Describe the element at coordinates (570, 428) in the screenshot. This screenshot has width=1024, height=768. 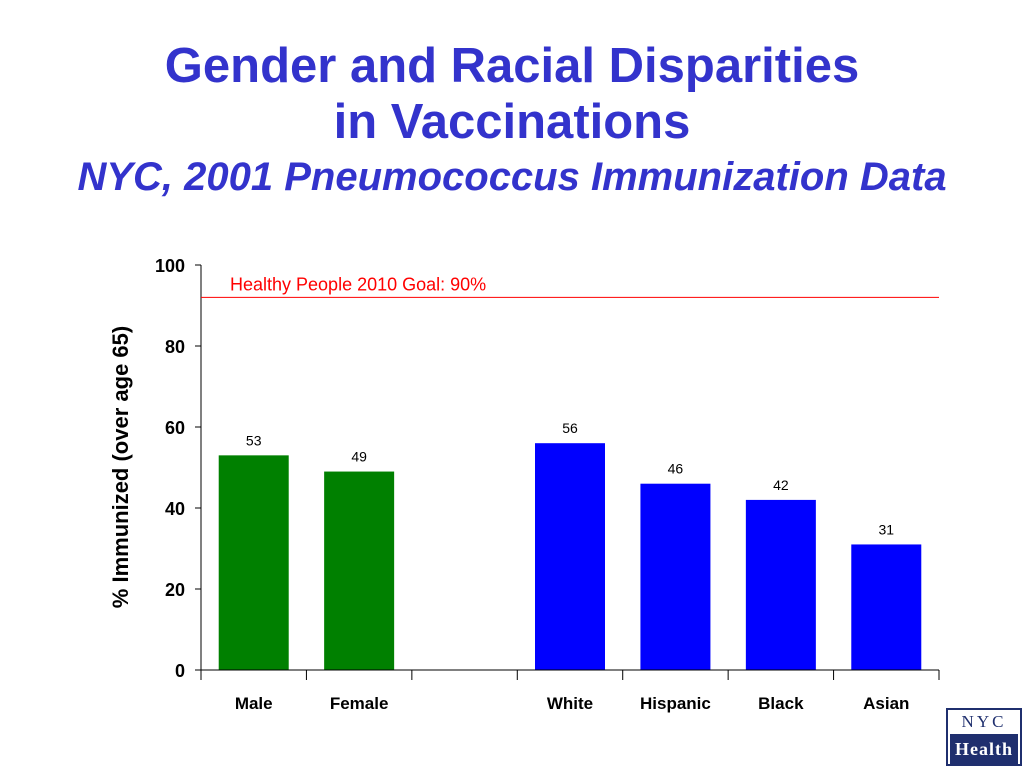
I see `data-label-white: 56` at that location.